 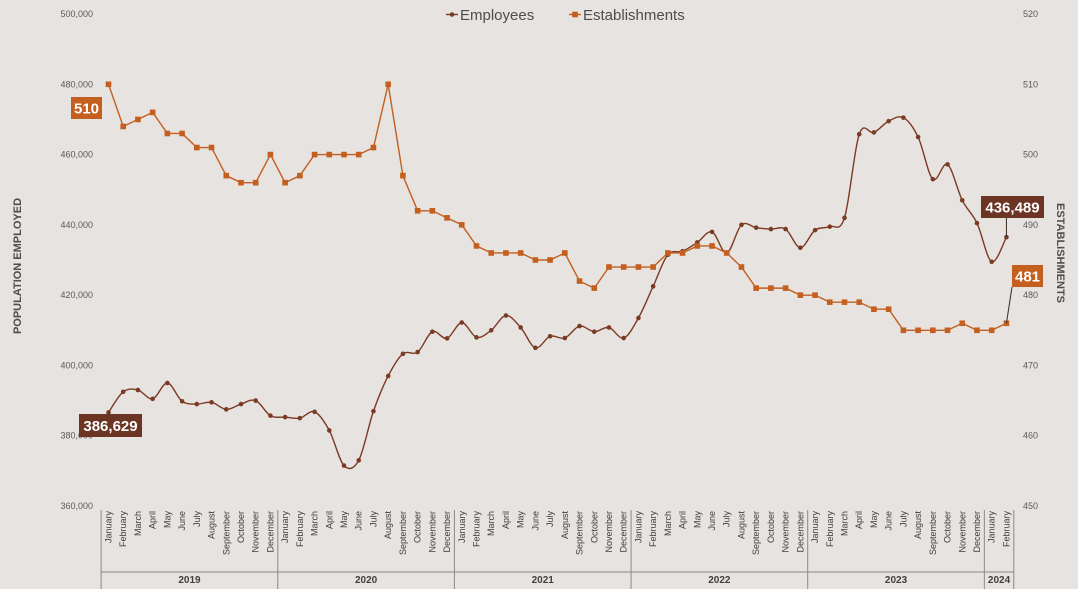 I want to click on right-axis-title: ESTABLISHMENTS, so click(x=1060, y=253).